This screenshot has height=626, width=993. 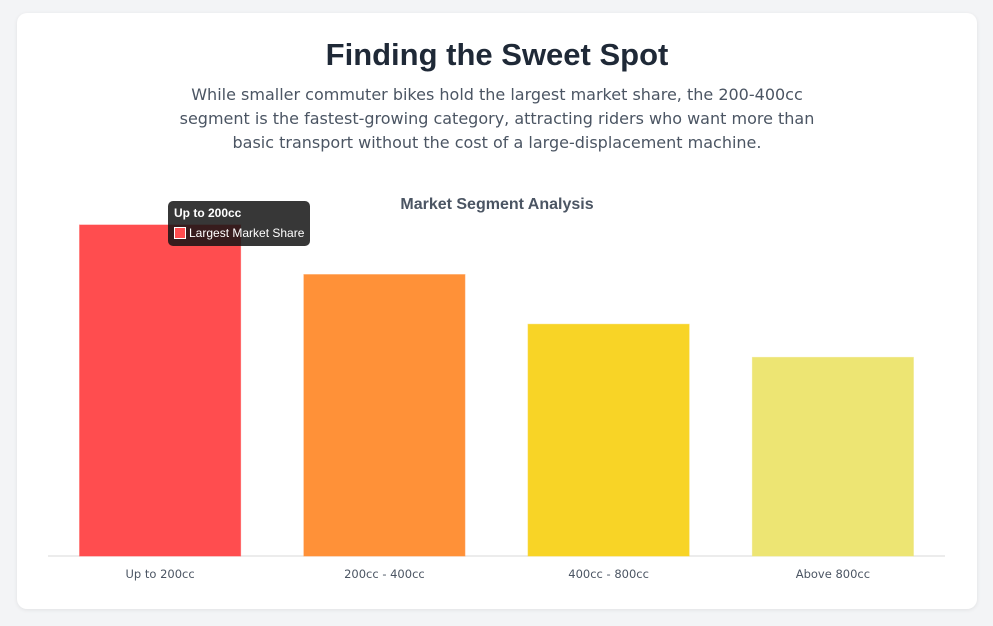 What do you see at coordinates (247, 233) in the screenshot?
I see `tooltip-label: Largest Market Share` at bounding box center [247, 233].